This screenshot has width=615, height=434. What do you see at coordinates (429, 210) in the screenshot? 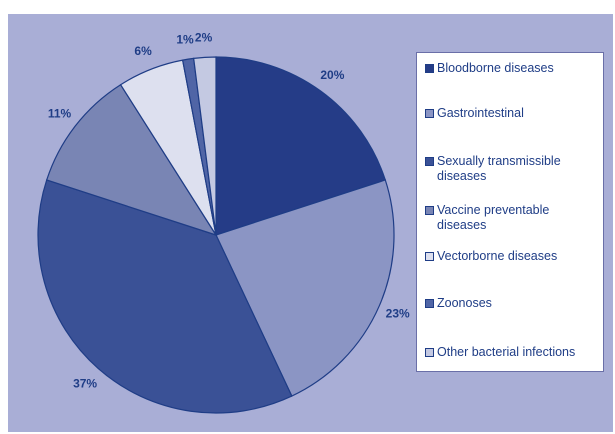
I see `legend-swatch-vaccine-preventable` at bounding box center [429, 210].